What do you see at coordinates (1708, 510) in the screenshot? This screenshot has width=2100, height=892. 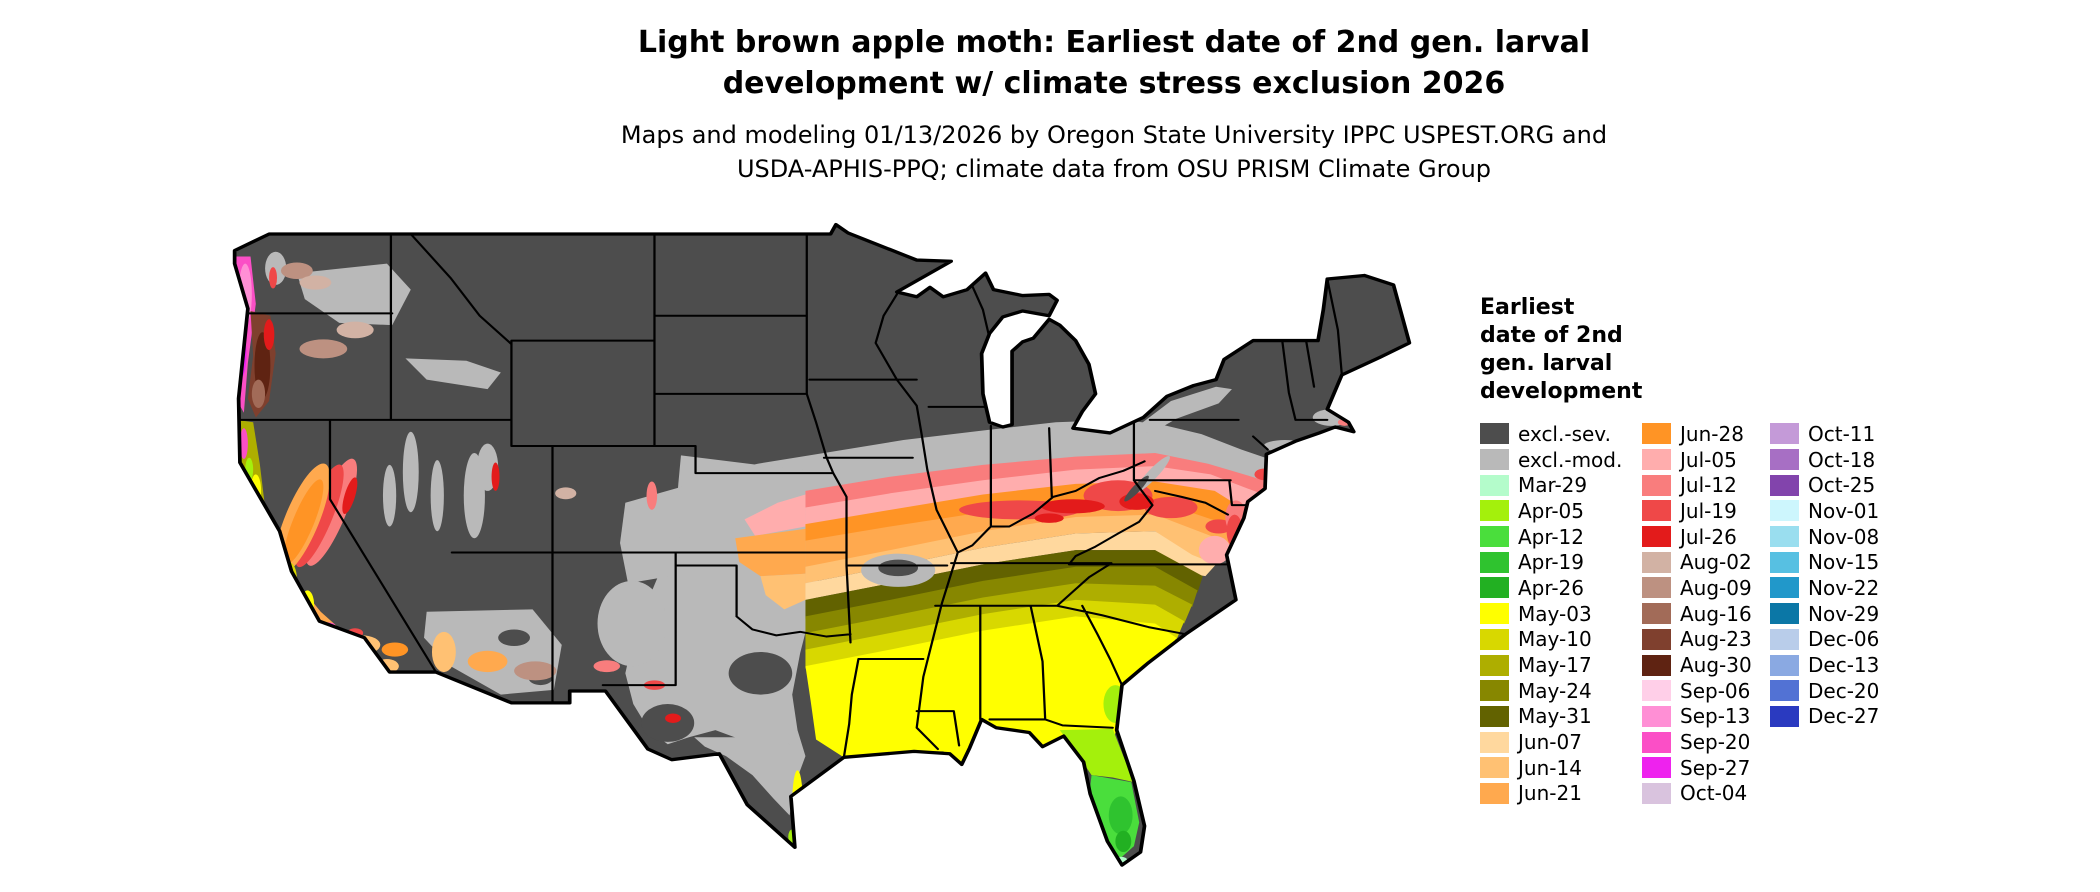 I see `legend-label: Jul-19` at bounding box center [1708, 510].